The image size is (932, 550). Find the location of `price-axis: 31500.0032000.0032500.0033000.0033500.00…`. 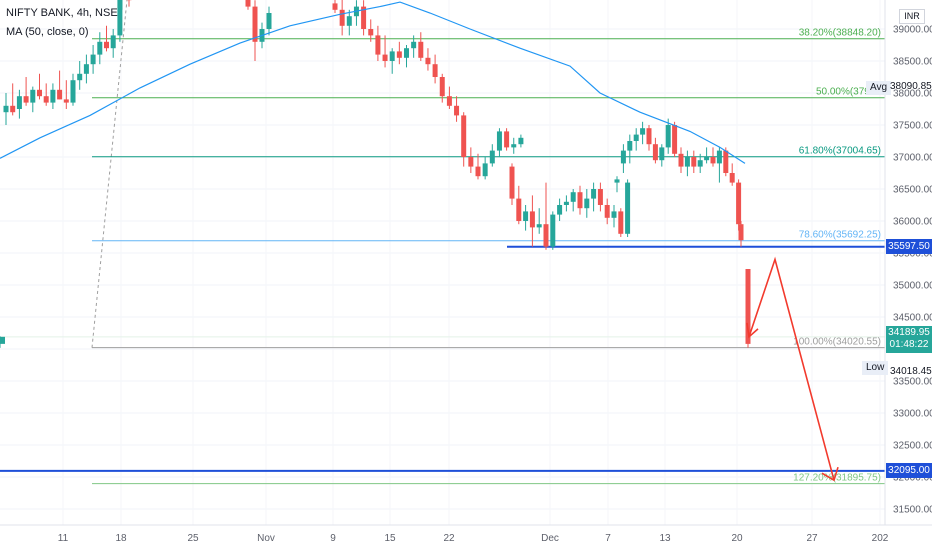

price-axis: 31500.0032000.0032500.0033000.0033500.00… is located at coordinates (908, 262).